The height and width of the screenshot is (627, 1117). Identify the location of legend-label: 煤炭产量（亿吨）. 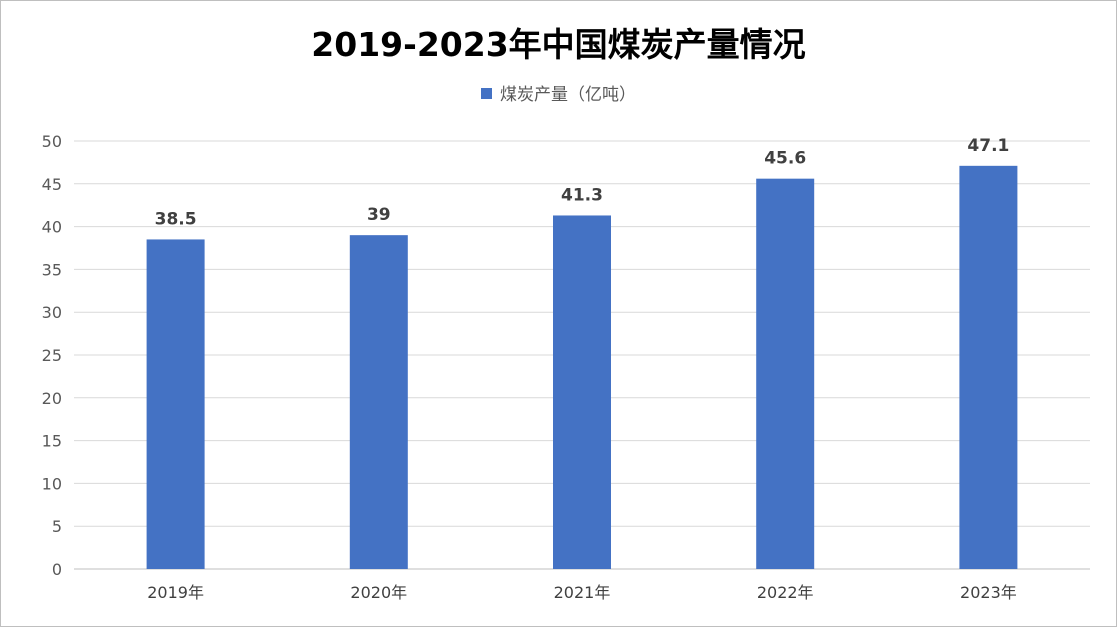
(568, 95).